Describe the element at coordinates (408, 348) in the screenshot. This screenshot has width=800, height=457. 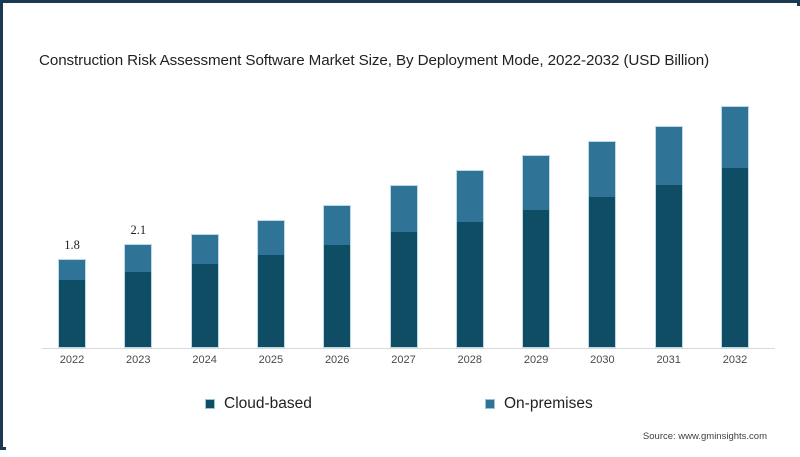
I see `x-axis-line` at that location.